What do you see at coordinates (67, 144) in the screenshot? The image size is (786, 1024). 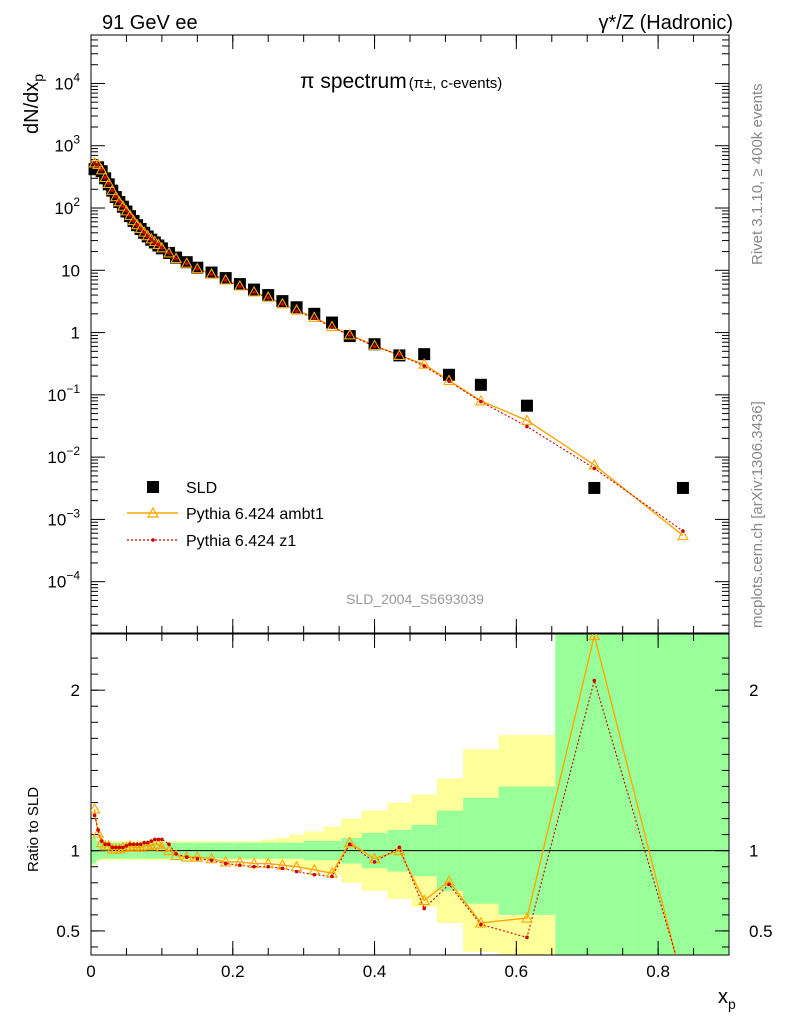 I see `y-tick-label: 10³` at bounding box center [67, 144].